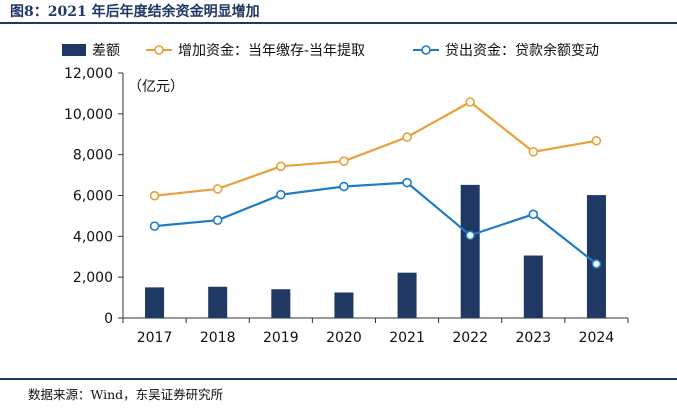  What do you see at coordinates (344, 161) in the screenshot?
I see `deposit-line-point-2020` at bounding box center [344, 161].